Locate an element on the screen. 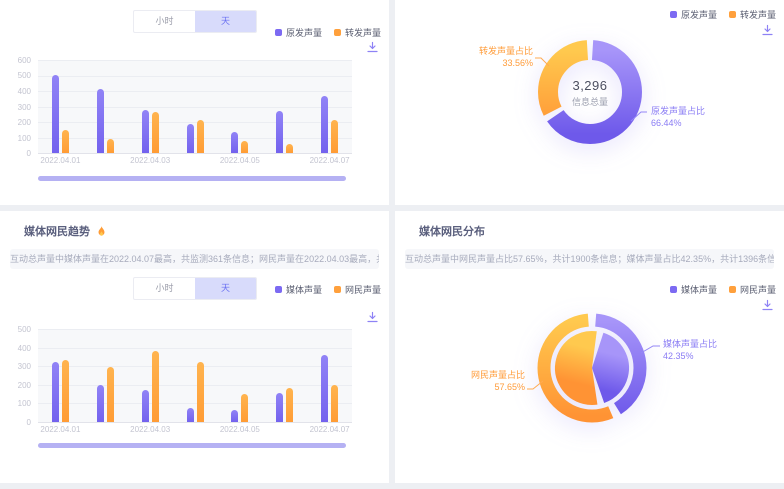  bar-网民声量-2022.04.01 is located at coordinates (65, 390).